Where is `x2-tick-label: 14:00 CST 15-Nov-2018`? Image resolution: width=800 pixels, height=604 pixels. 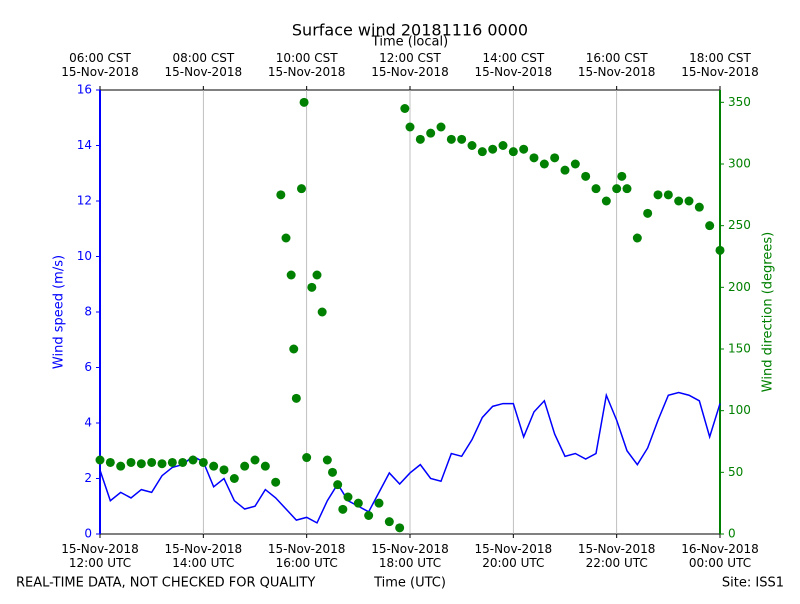
x2-tick-label: 14:00 CST 15-Nov-2018 is located at coordinates (514, 65).